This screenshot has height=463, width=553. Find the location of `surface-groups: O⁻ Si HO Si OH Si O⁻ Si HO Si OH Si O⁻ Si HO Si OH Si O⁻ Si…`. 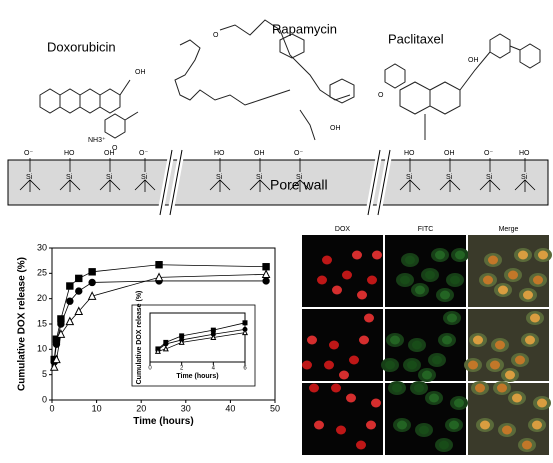

surface-groups: O⁻ Si HO Si OH Si O⁻ Si HO Si OH Si O⁻ Si HO Si OH Si O⁻ Si… is located at coordinates (277, 171).